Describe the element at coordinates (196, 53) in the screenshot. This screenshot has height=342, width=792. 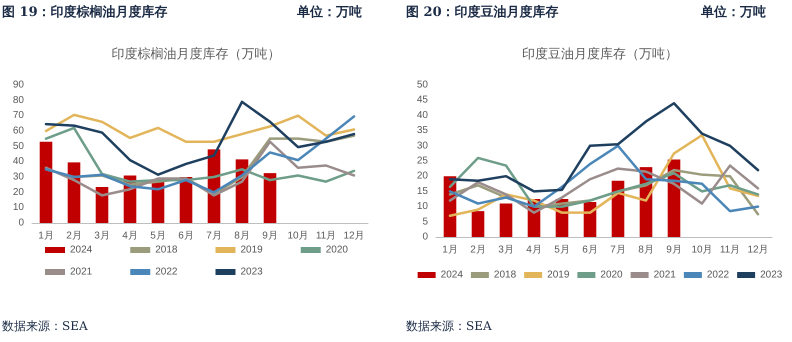
I see `chart-title: 印度棕榈油月度库存（万吨）` at that location.